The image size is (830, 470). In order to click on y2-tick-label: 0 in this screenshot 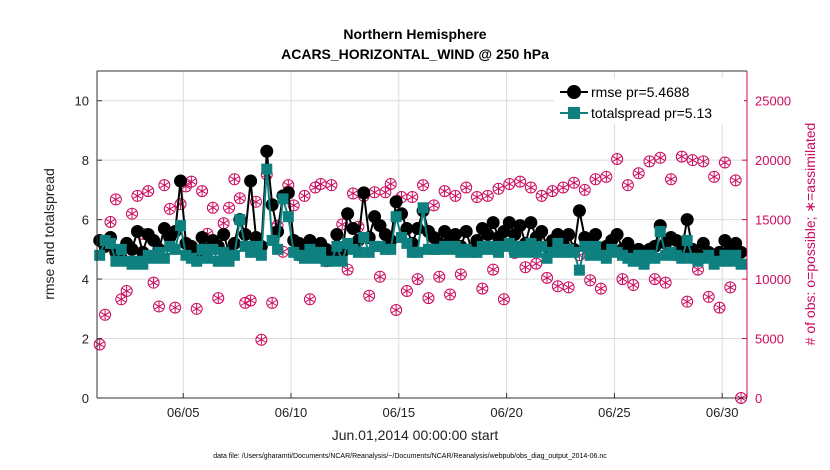, I will do `click(758, 398)`.